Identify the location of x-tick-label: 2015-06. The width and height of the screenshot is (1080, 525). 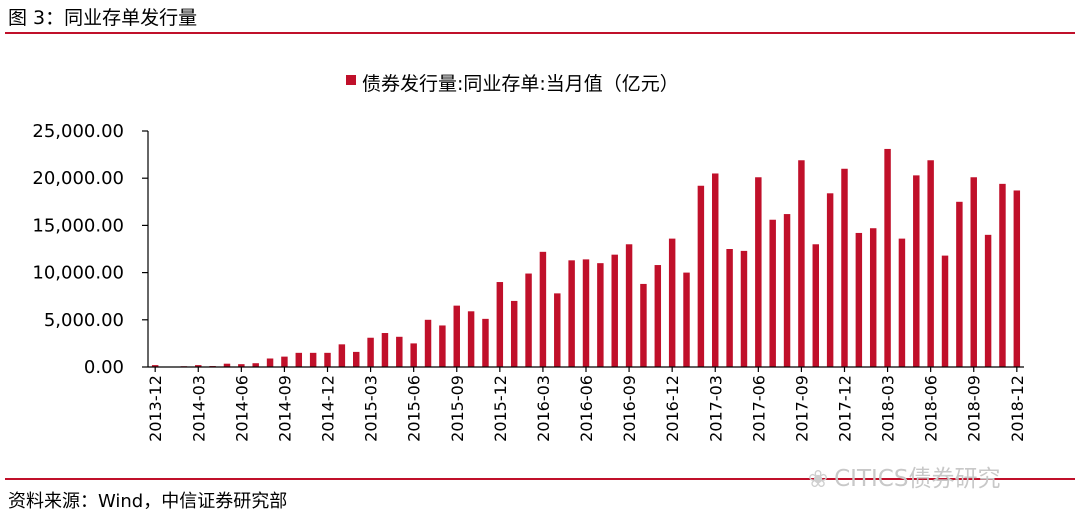
(414, 408).